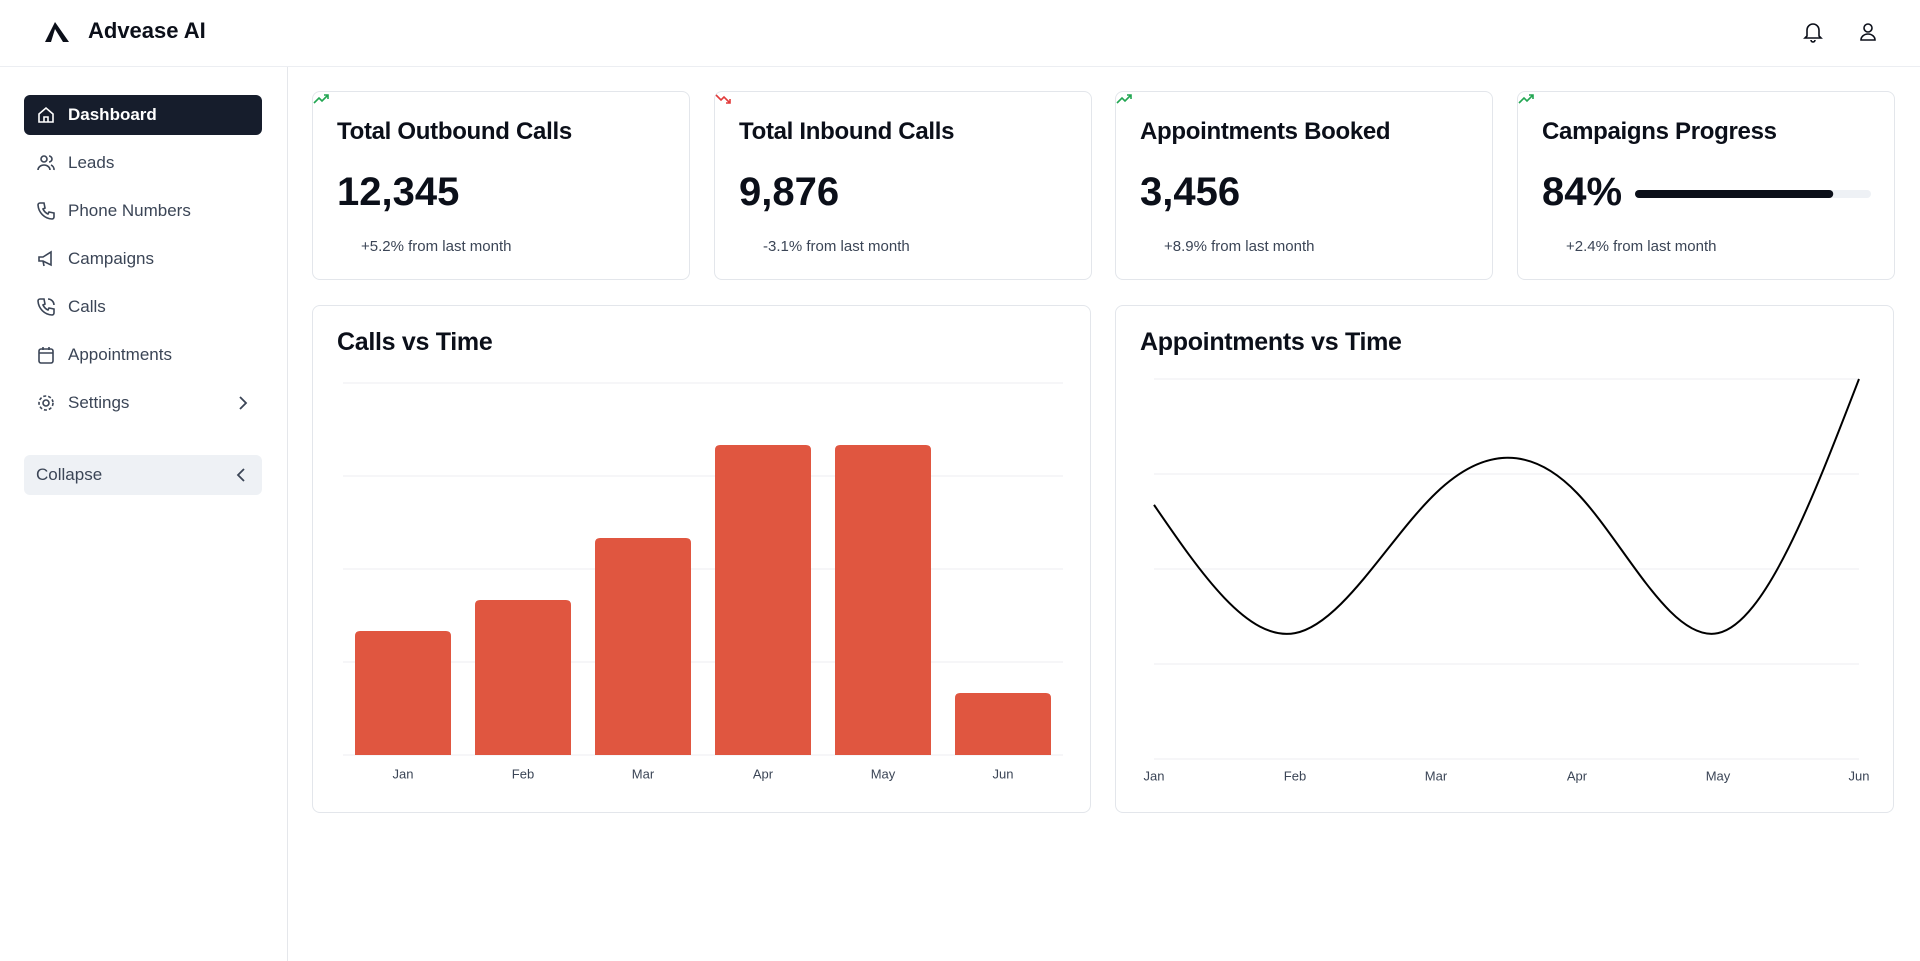 This screenshot has width=1920, height=961. What do you see at coordinates (836, 246) in the screenshot?
I see `stat-change: -3.1% from last month` at bounding box center [836, 246].